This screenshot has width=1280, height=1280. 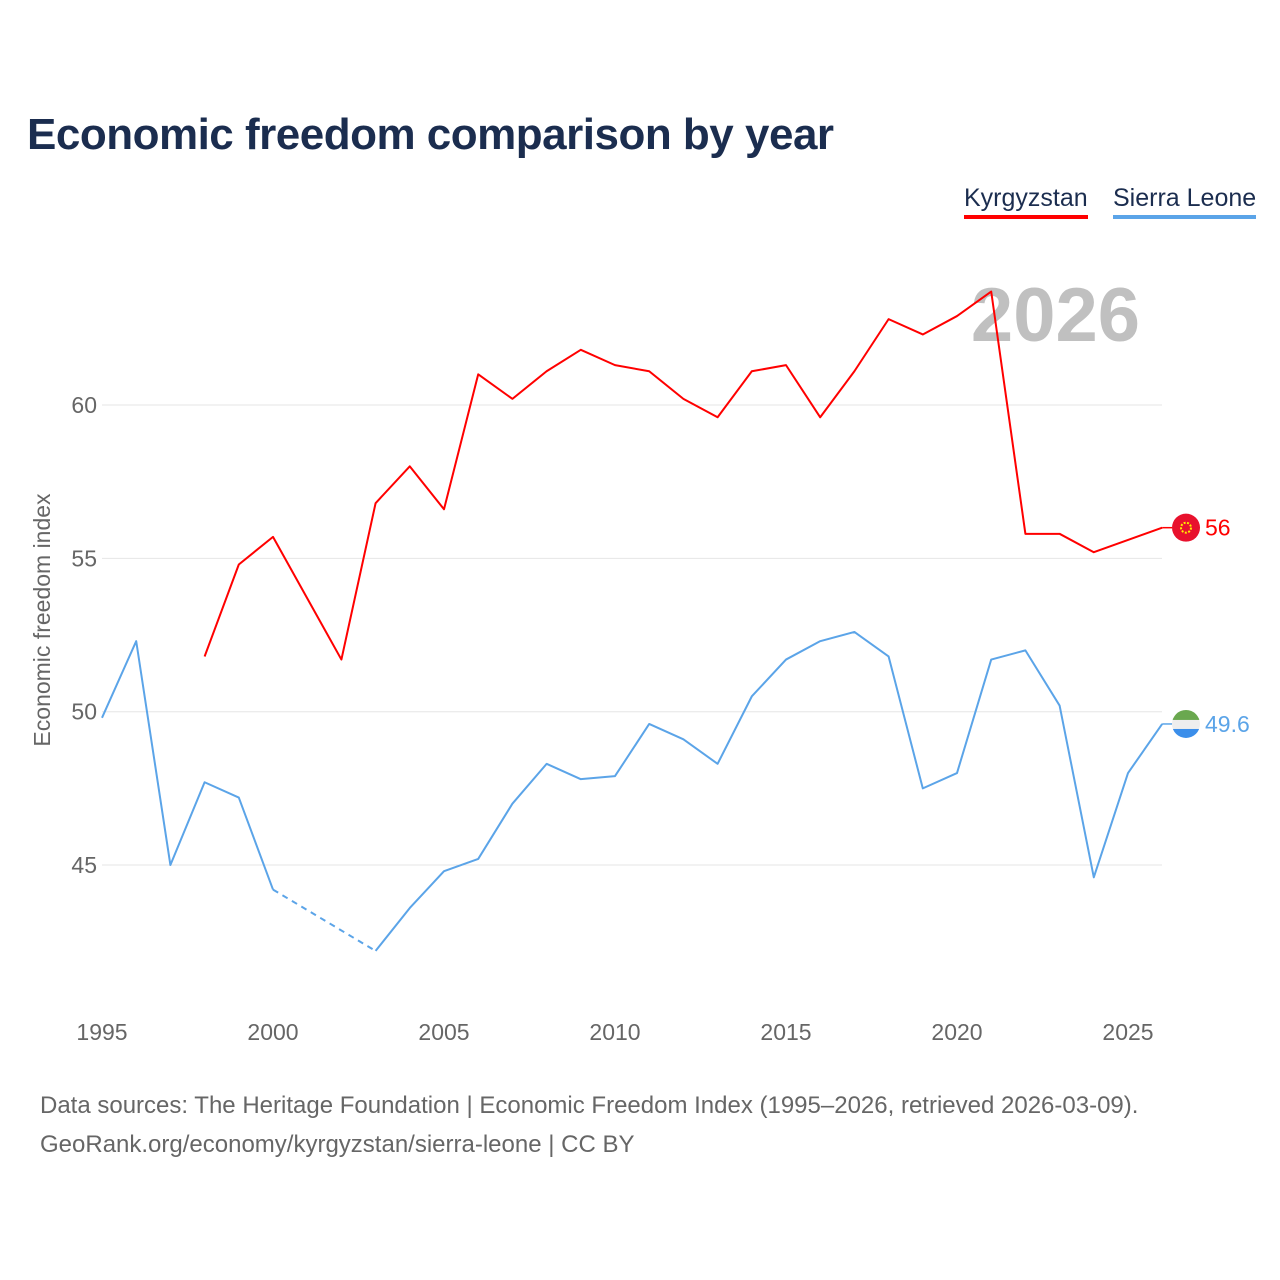 I want to click on series-line-sierra-leone, so click(x=187, y=765).